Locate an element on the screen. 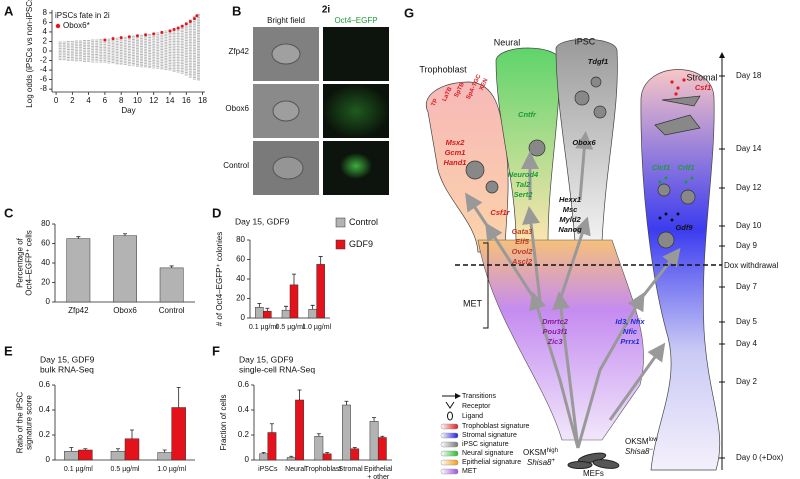 This screenshot has height=479, width=800. gene-label: Ascl2 is located at coordinates (522, 261).